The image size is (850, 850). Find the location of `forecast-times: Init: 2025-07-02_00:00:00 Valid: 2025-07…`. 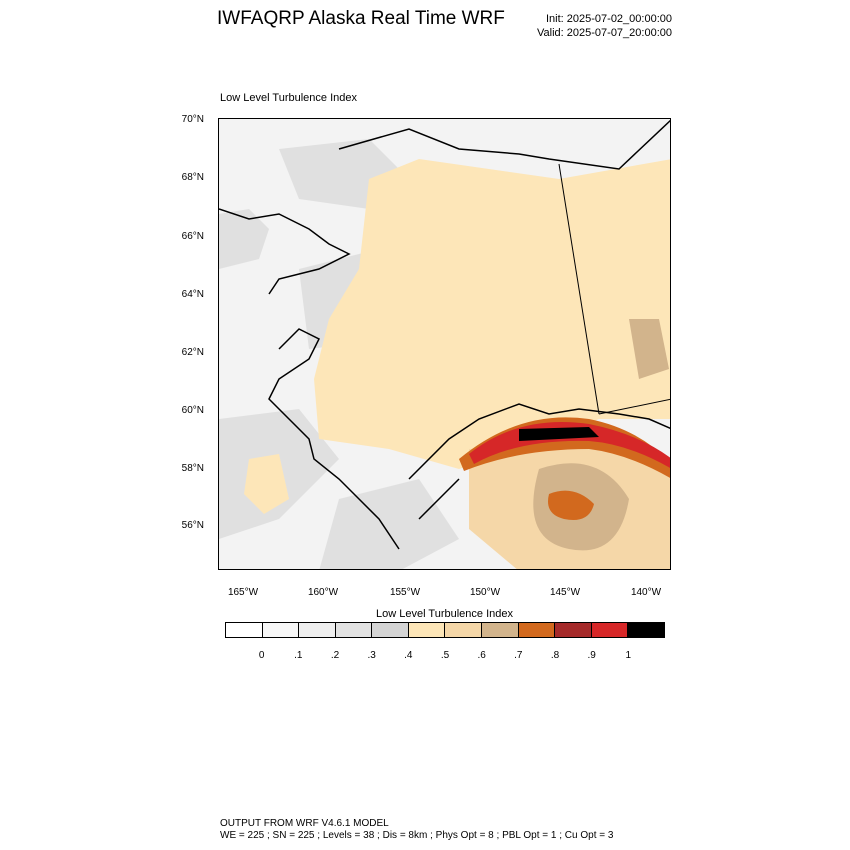

forecast-times: Init: 2025-07-02_00:00:00 Valid: 2025-07… is located at coordinates (604, 26).